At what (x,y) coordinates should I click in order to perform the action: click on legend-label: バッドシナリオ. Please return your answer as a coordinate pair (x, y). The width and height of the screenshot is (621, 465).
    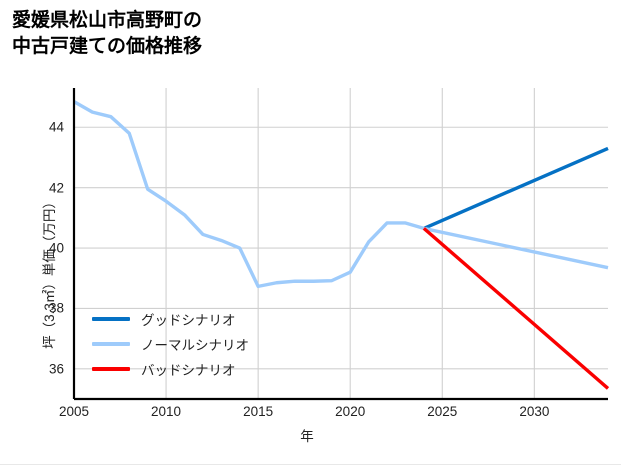
    Looking at the image, I should click on (188, 370).